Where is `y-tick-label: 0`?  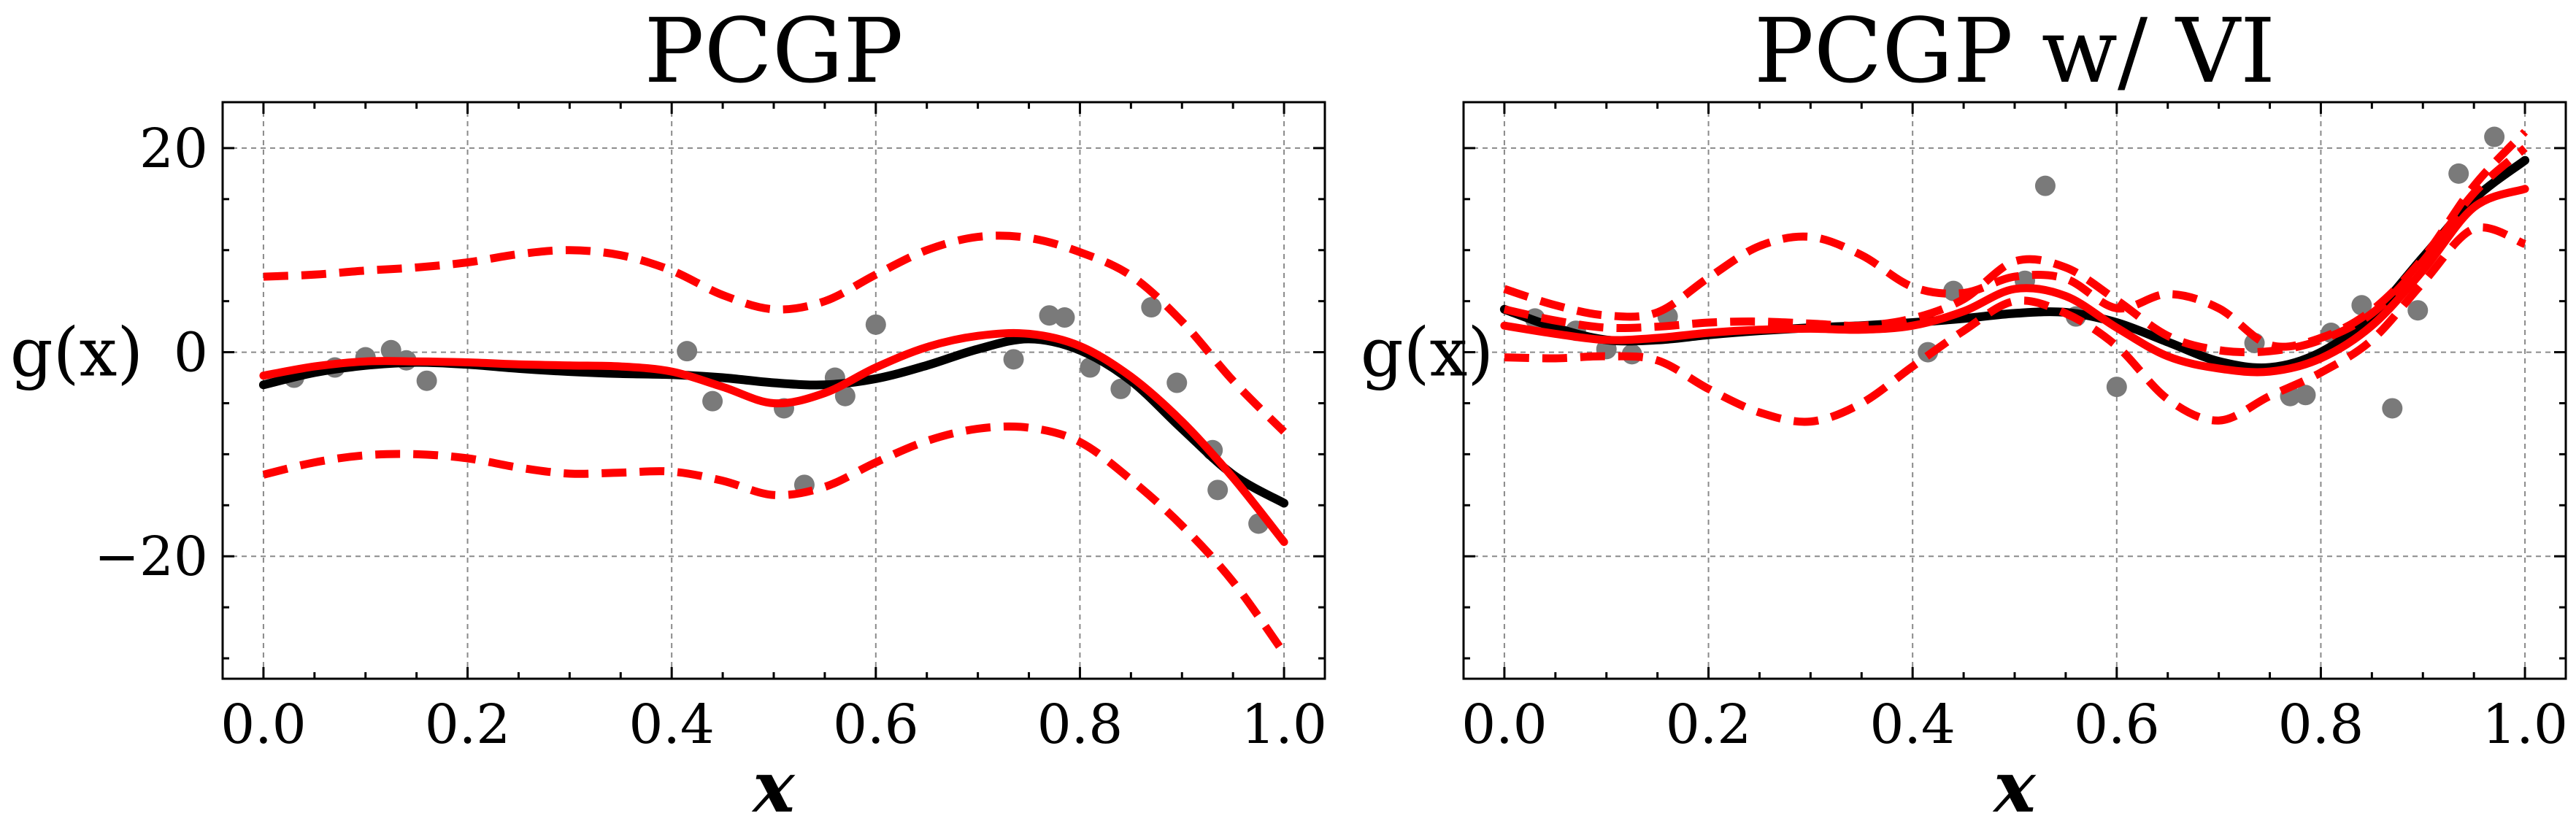
y-tick-label: 0 is located at coordinates (191, 353).